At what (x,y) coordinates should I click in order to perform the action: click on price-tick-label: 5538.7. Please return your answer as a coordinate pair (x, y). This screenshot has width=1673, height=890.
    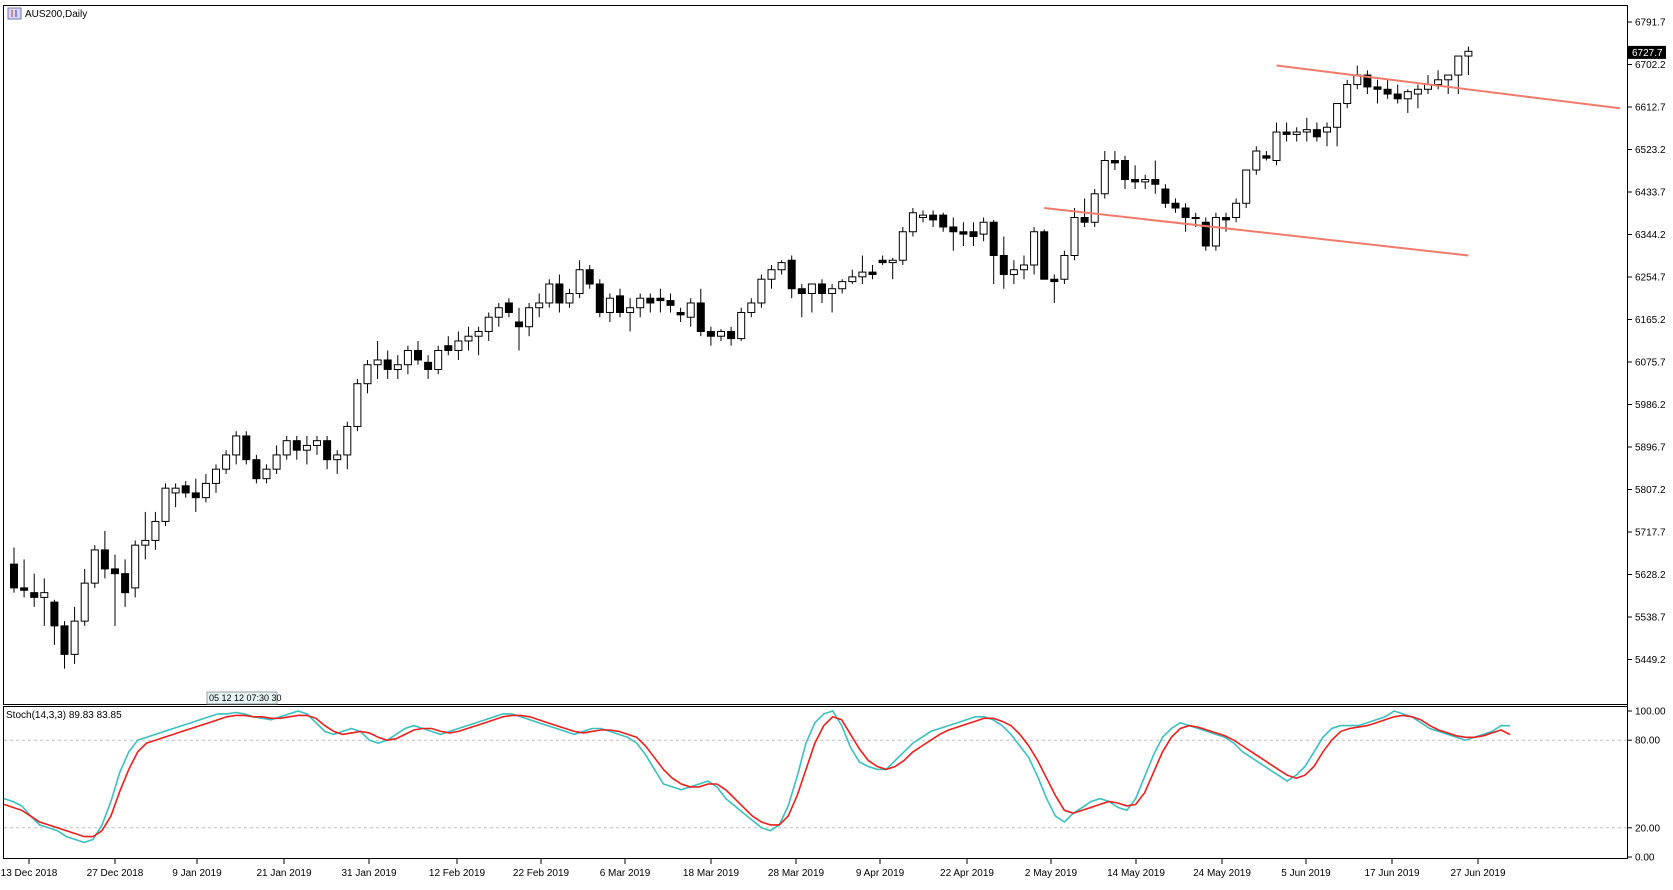
    Looking at the image, I should click on (1650, 618).